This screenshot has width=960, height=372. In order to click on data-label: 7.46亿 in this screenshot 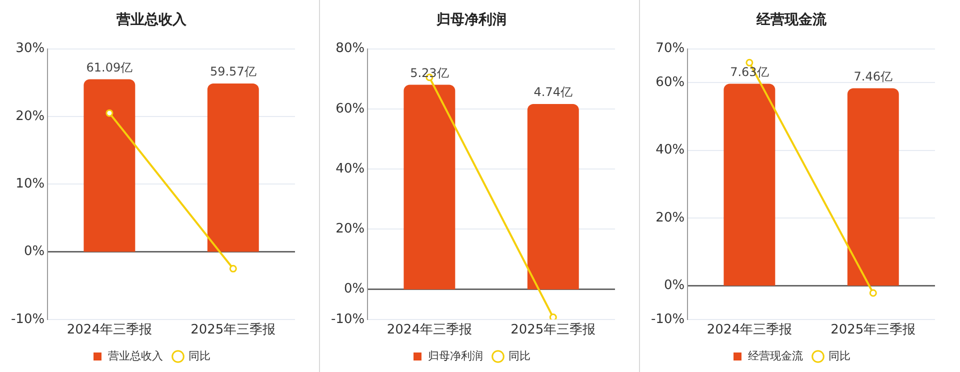, I will do `click(873, 76)`.